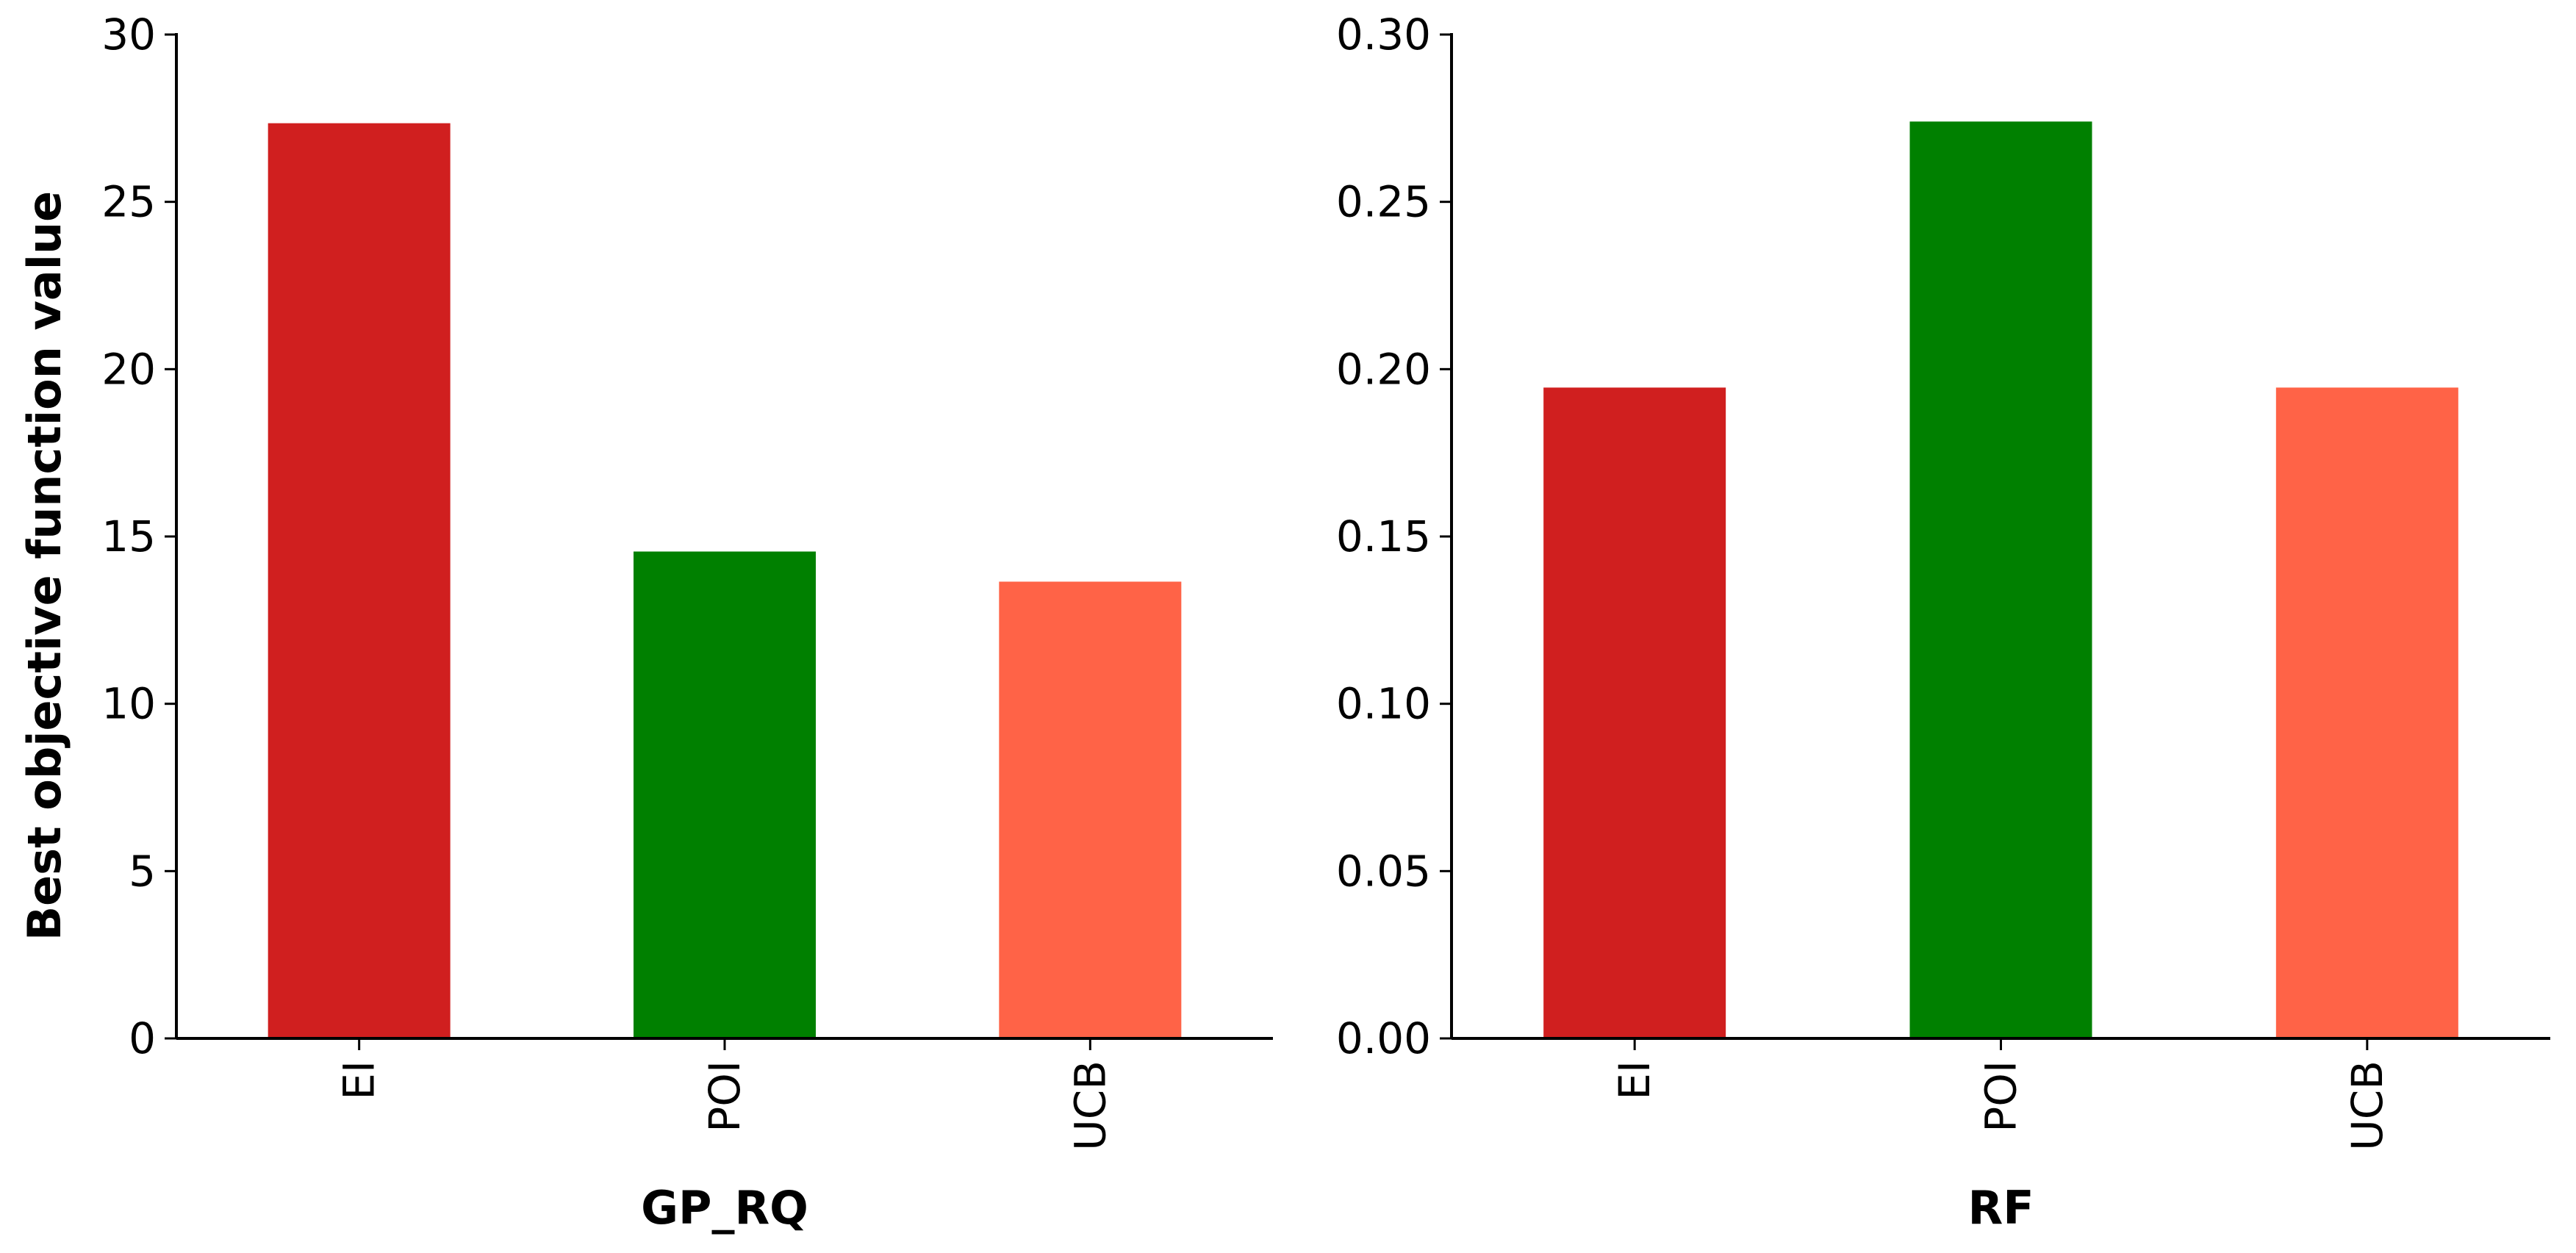  What do you see at coordinates (128, 536) in the screenshot?
I see `y-tick-label: 15` at bounding box center [128, 536].